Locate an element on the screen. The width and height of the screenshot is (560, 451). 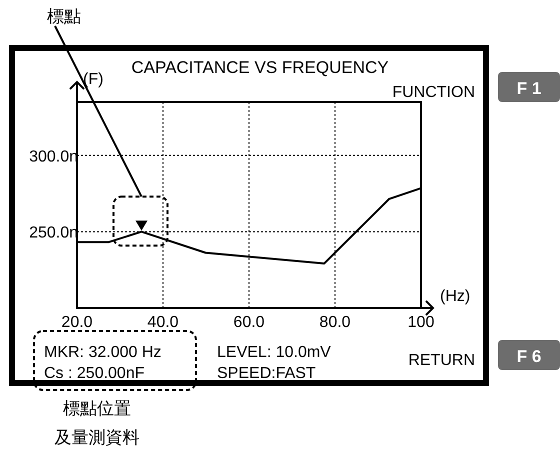
text: F 6 is located at coordinates (529, 356).